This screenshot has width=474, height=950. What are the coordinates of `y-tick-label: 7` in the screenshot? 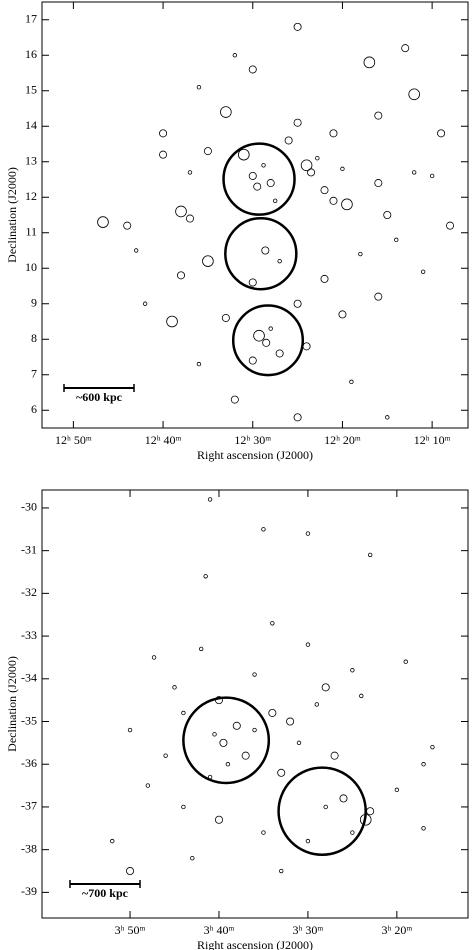 It's located at (34, 374).